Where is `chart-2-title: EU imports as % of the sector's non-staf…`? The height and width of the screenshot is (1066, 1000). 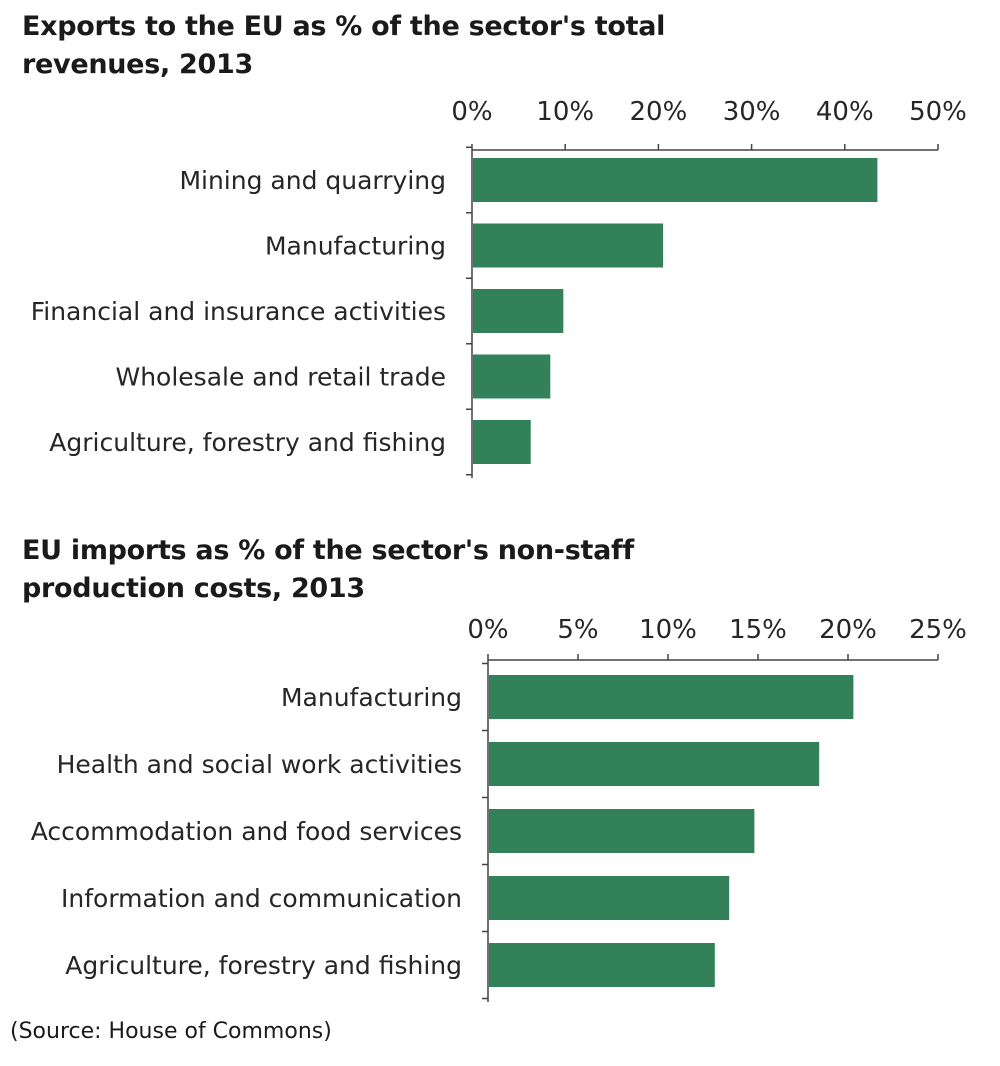
chart-2-title: EU imports as % of the sector's non-staf… is located at coordinates (328, 569).